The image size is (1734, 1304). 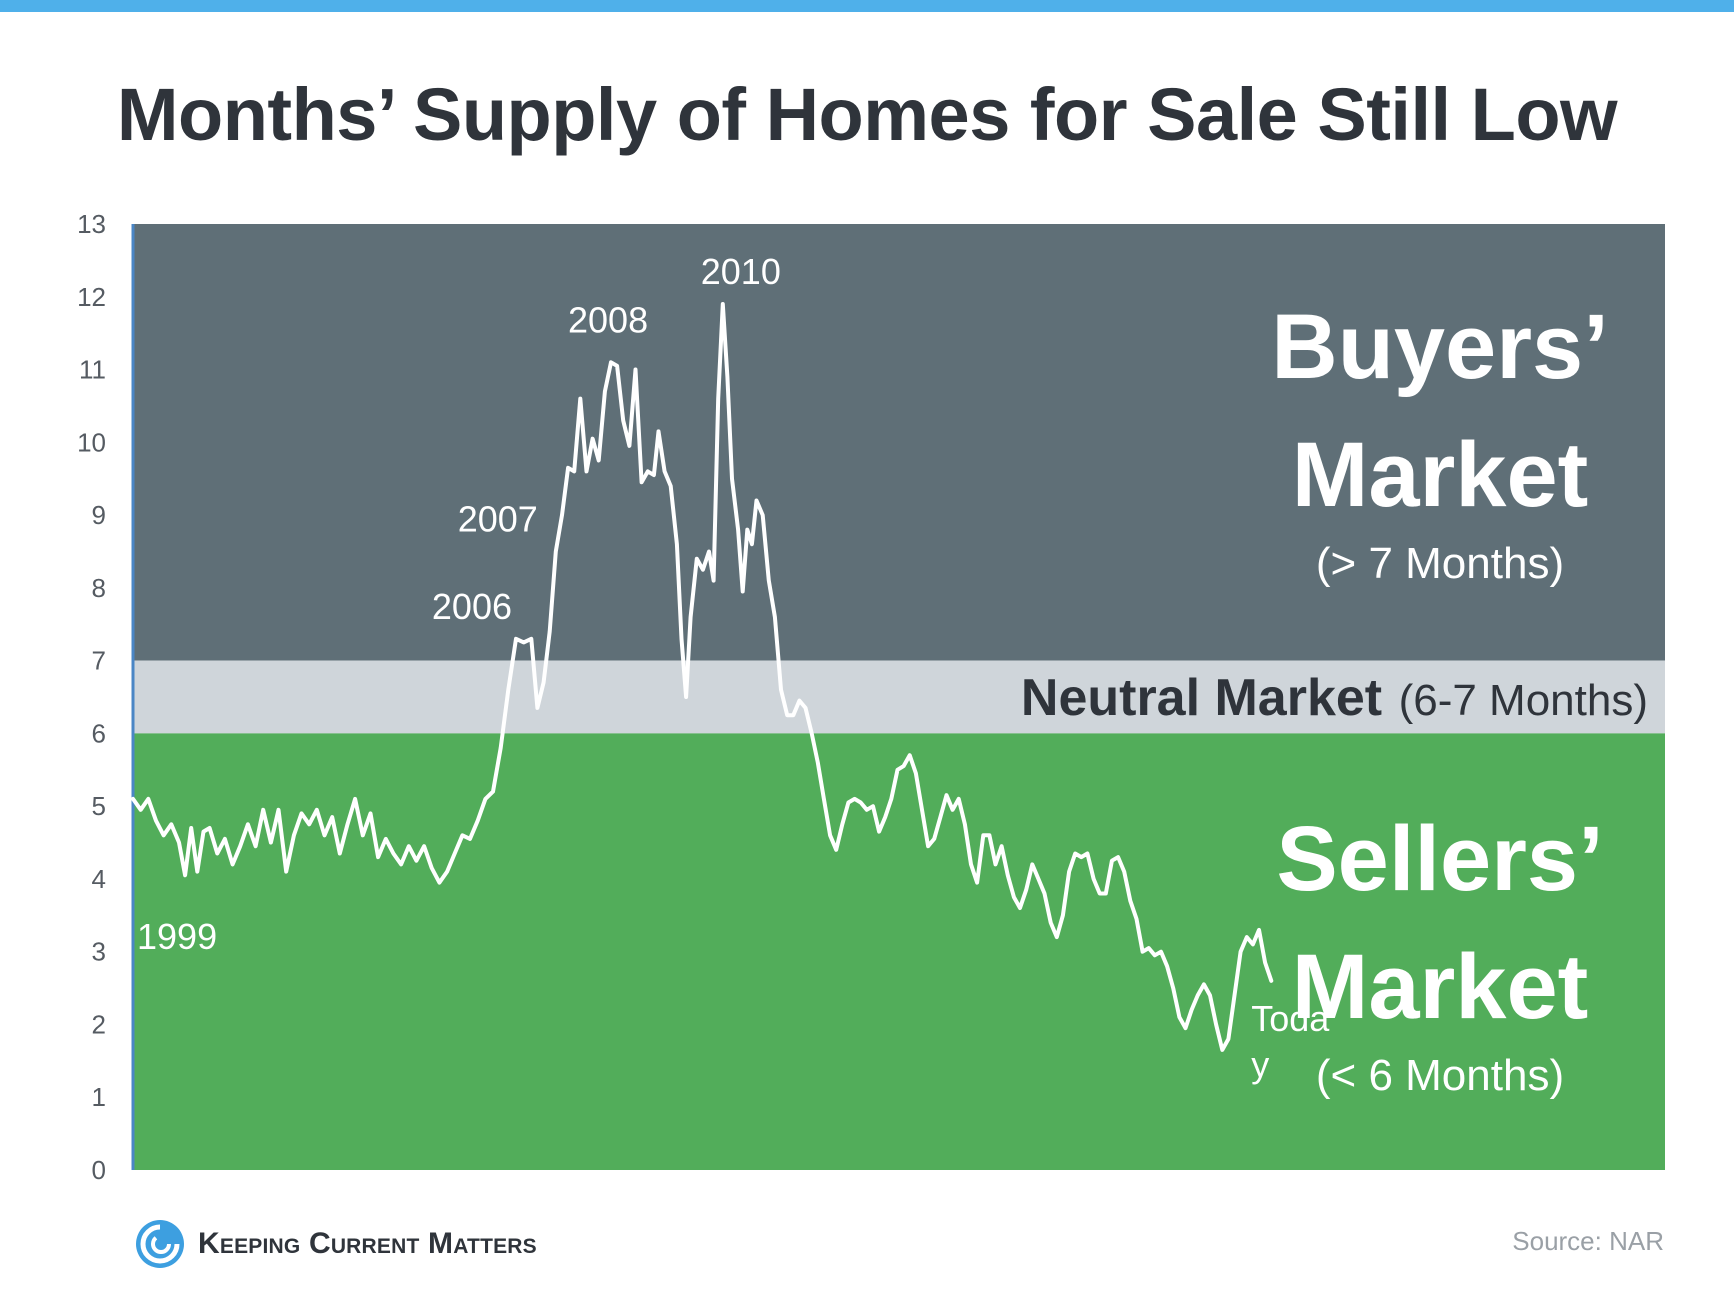 I want to click on annotation-label: 2008, so click(x=608, y=319).